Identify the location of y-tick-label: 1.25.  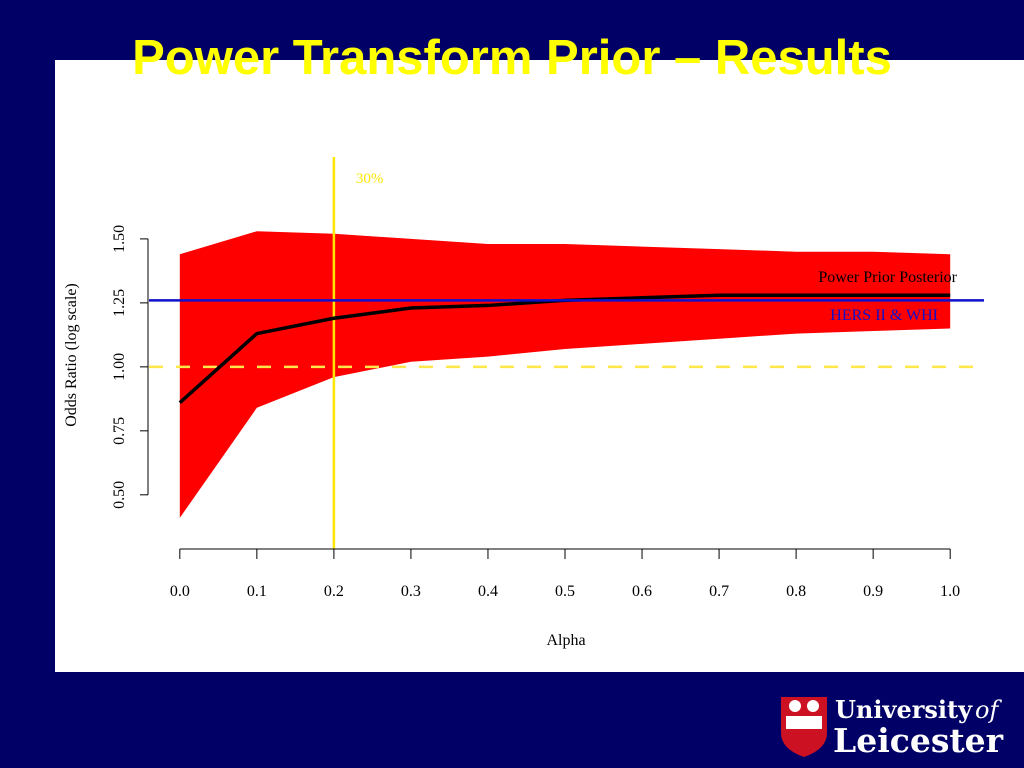
(119, 303).